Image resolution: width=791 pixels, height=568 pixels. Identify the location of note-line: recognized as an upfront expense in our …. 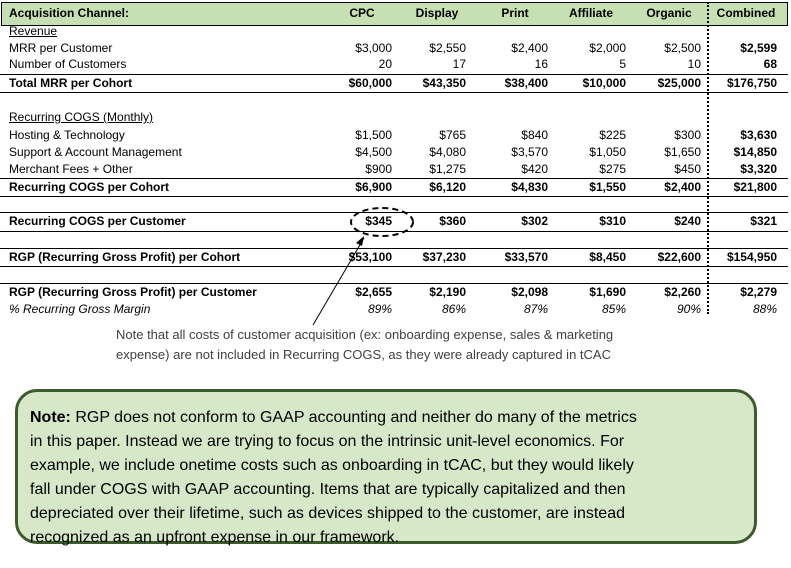
(215, 537).